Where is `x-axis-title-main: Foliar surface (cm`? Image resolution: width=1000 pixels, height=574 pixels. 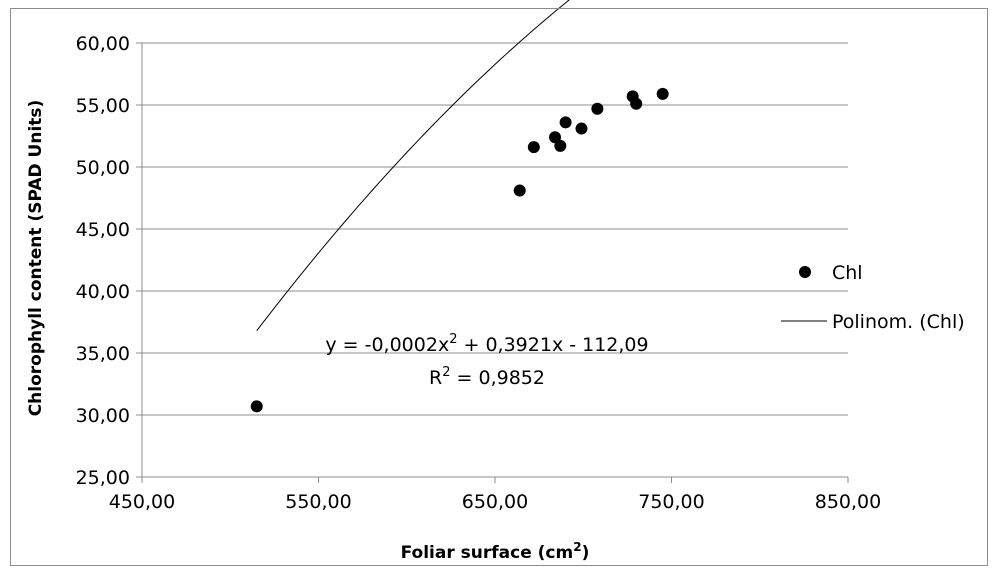 x-axis-title-main: Foliar surface (cm is located at coordinates (487, 553).